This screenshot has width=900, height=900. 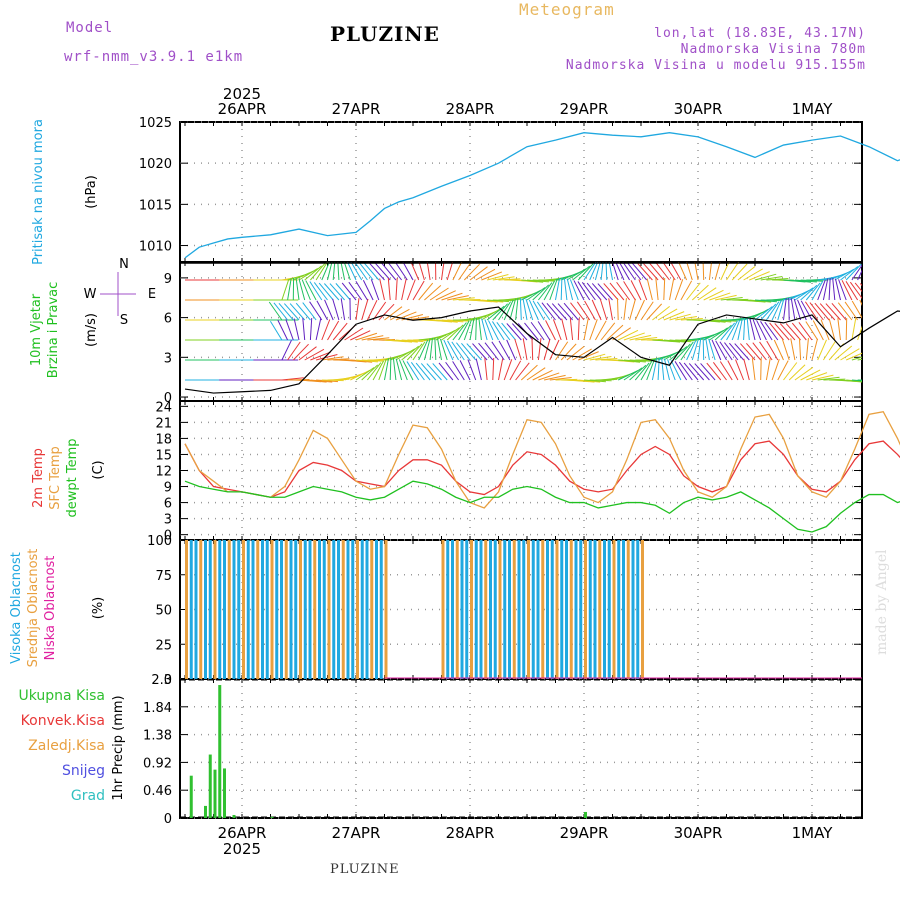 What do you see at coordinates (356, 833) in the screenshot?
I see `date-label-bottom: 27APR` at bounding box center [356, 833].